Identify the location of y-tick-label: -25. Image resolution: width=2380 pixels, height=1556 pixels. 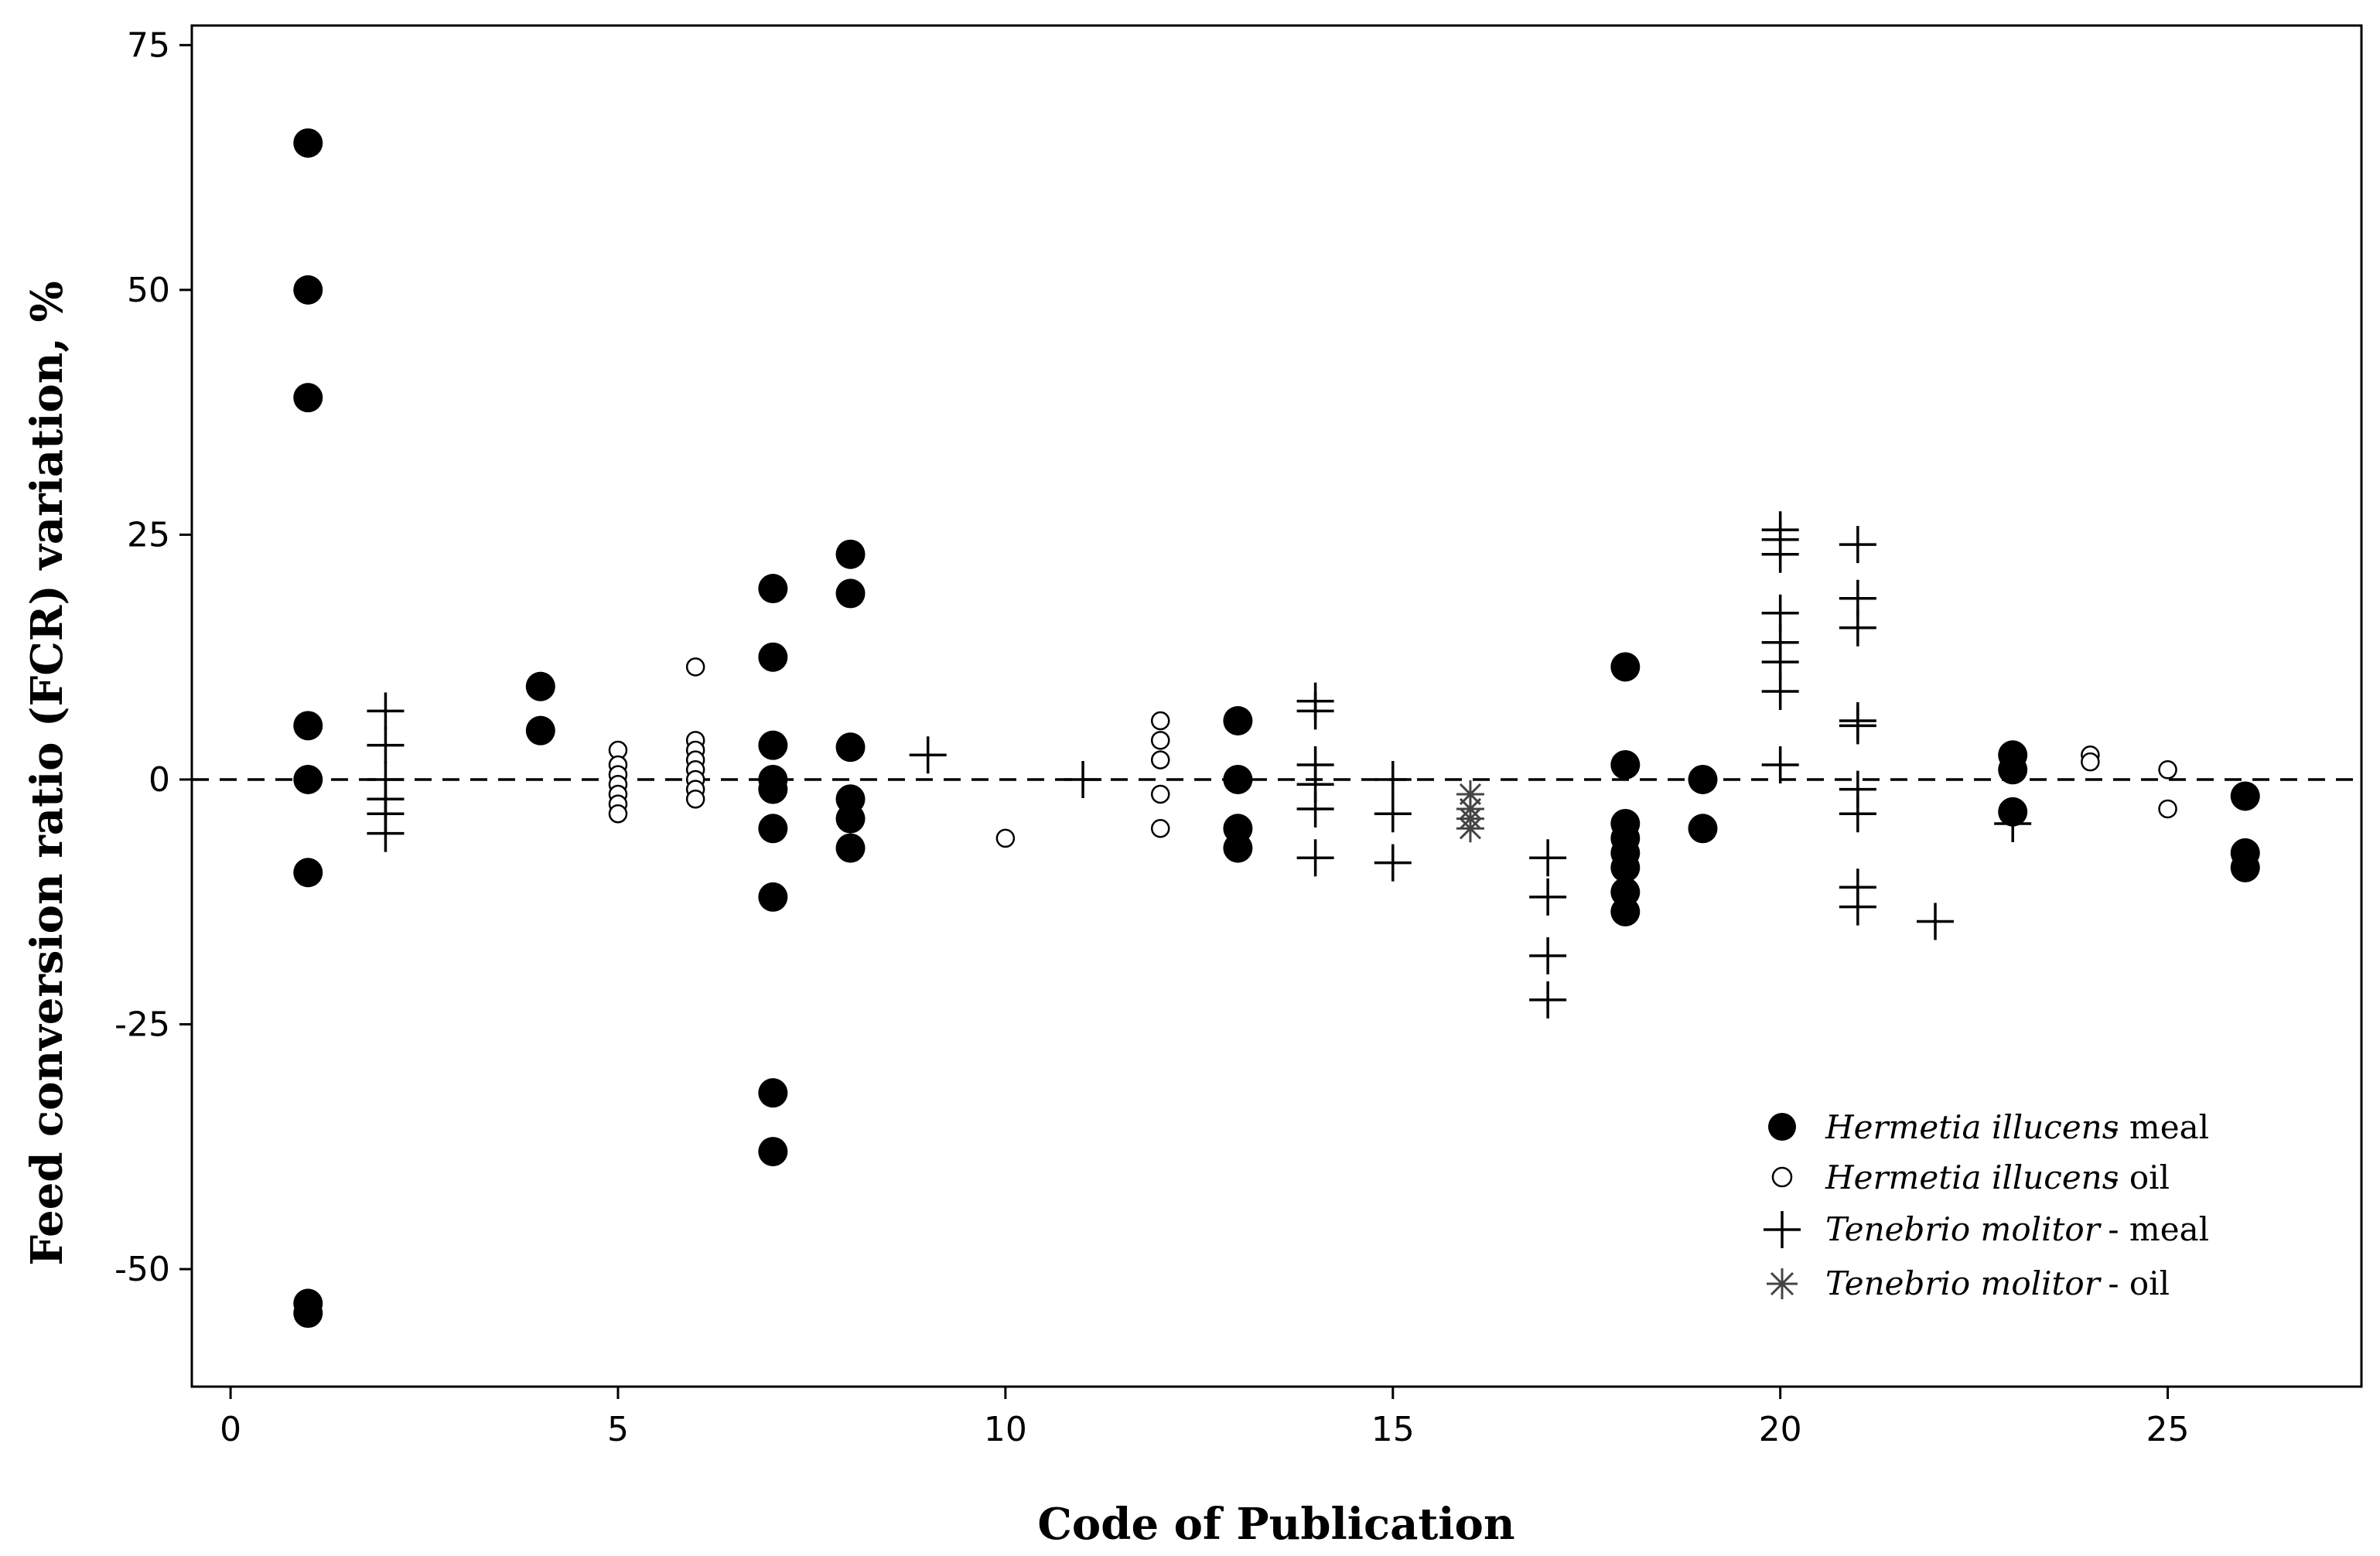
(142, 1025).